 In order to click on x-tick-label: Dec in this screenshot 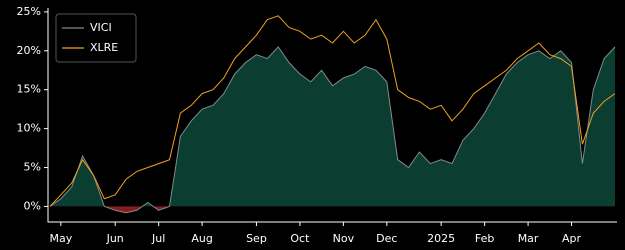, I will do `click(386, 238)`.